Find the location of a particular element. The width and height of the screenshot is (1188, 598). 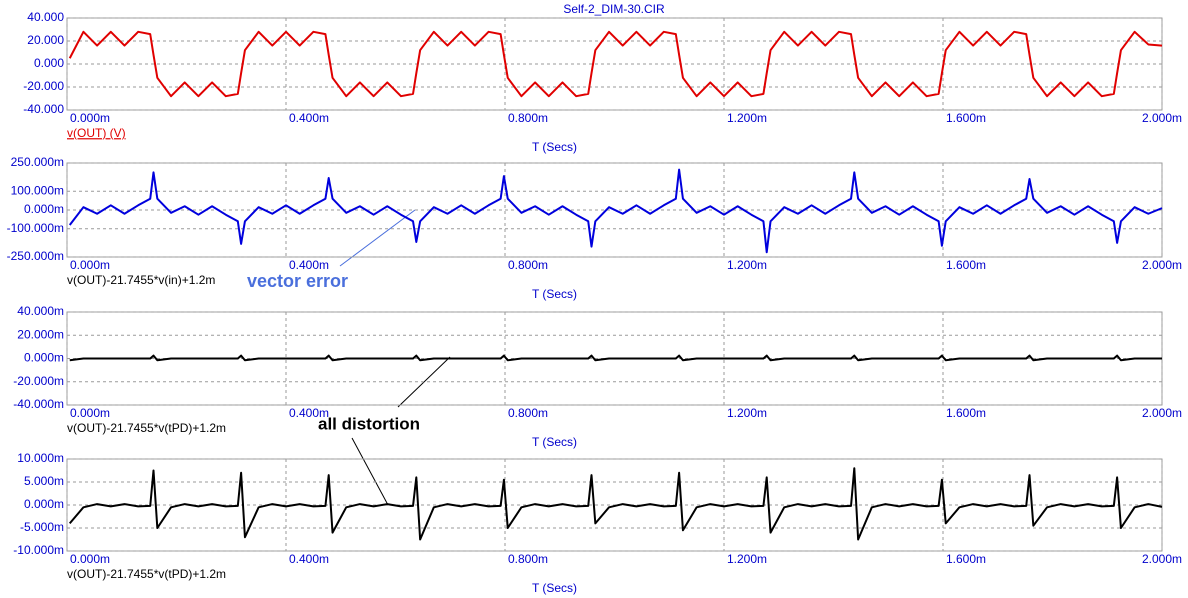

y-tick-label: 5.000m is located at coordinates (44, 481).